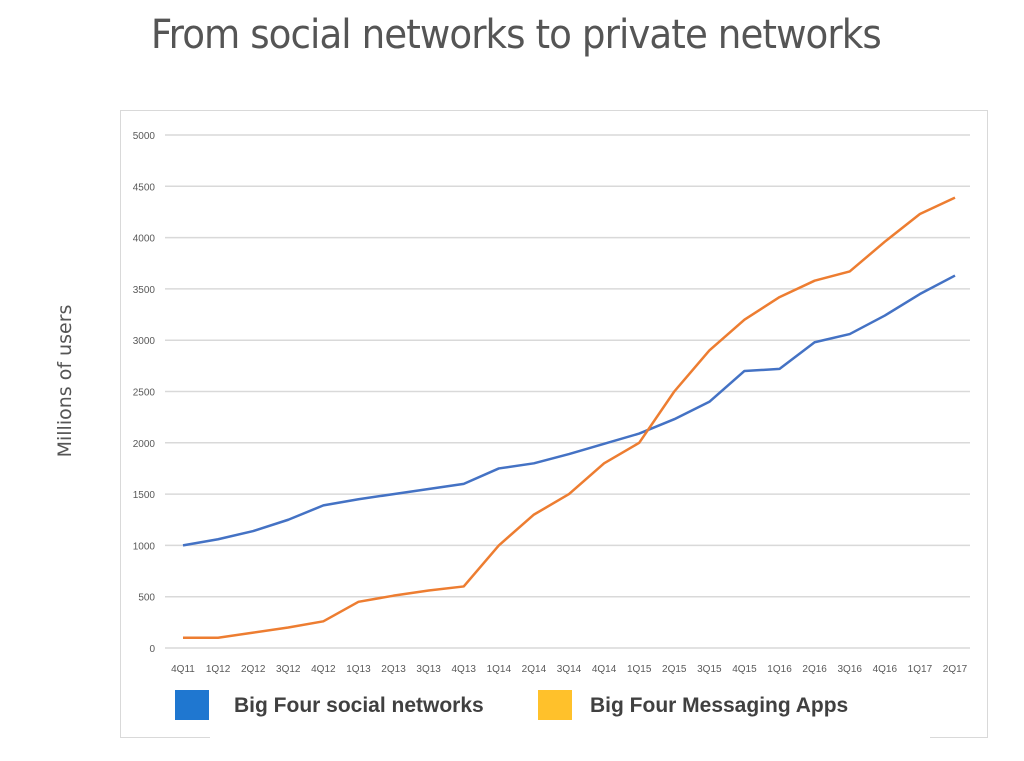  What do you see at coordinates (719, 705) in the screenshot?
I see `legend-label-messaging: Big Four Messaging Apps` at bounding box center [719, 705].